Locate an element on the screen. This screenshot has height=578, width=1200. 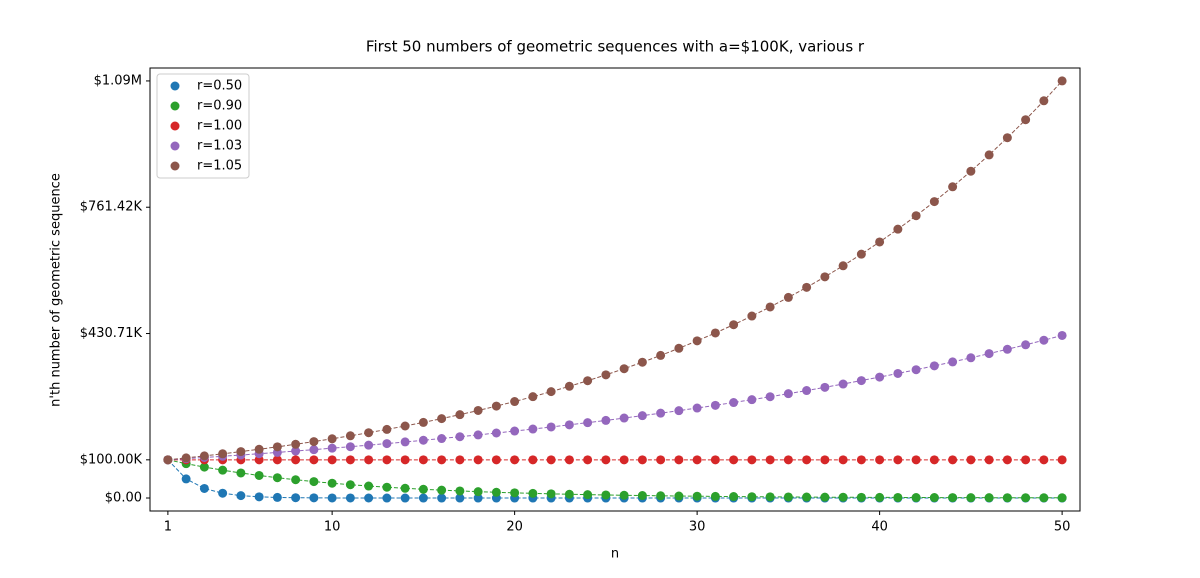
series-line is located at coordinates (615, 479).